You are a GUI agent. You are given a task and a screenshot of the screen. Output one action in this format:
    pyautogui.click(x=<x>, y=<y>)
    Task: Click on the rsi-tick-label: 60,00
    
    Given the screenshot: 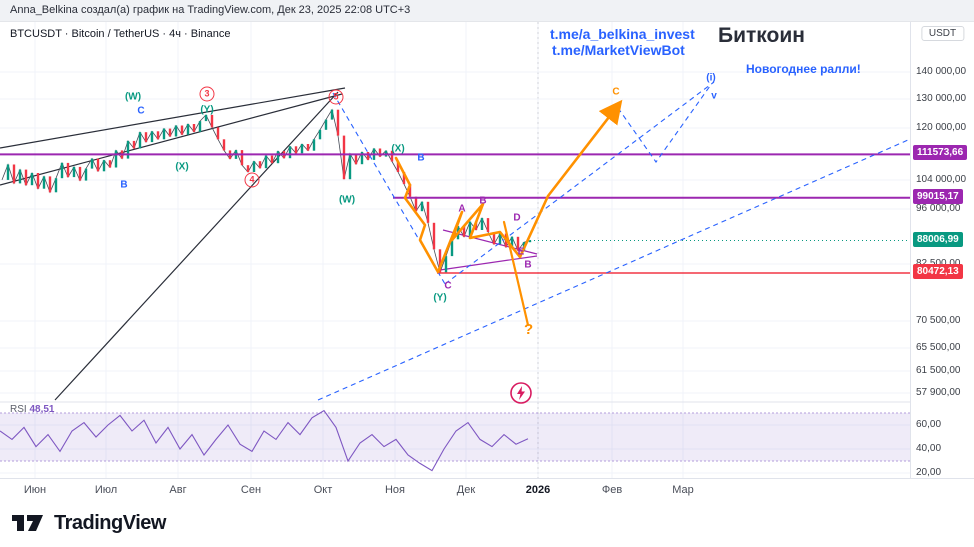 What is the action you would take?
    pyautogui.click(x=929, y=424)
    